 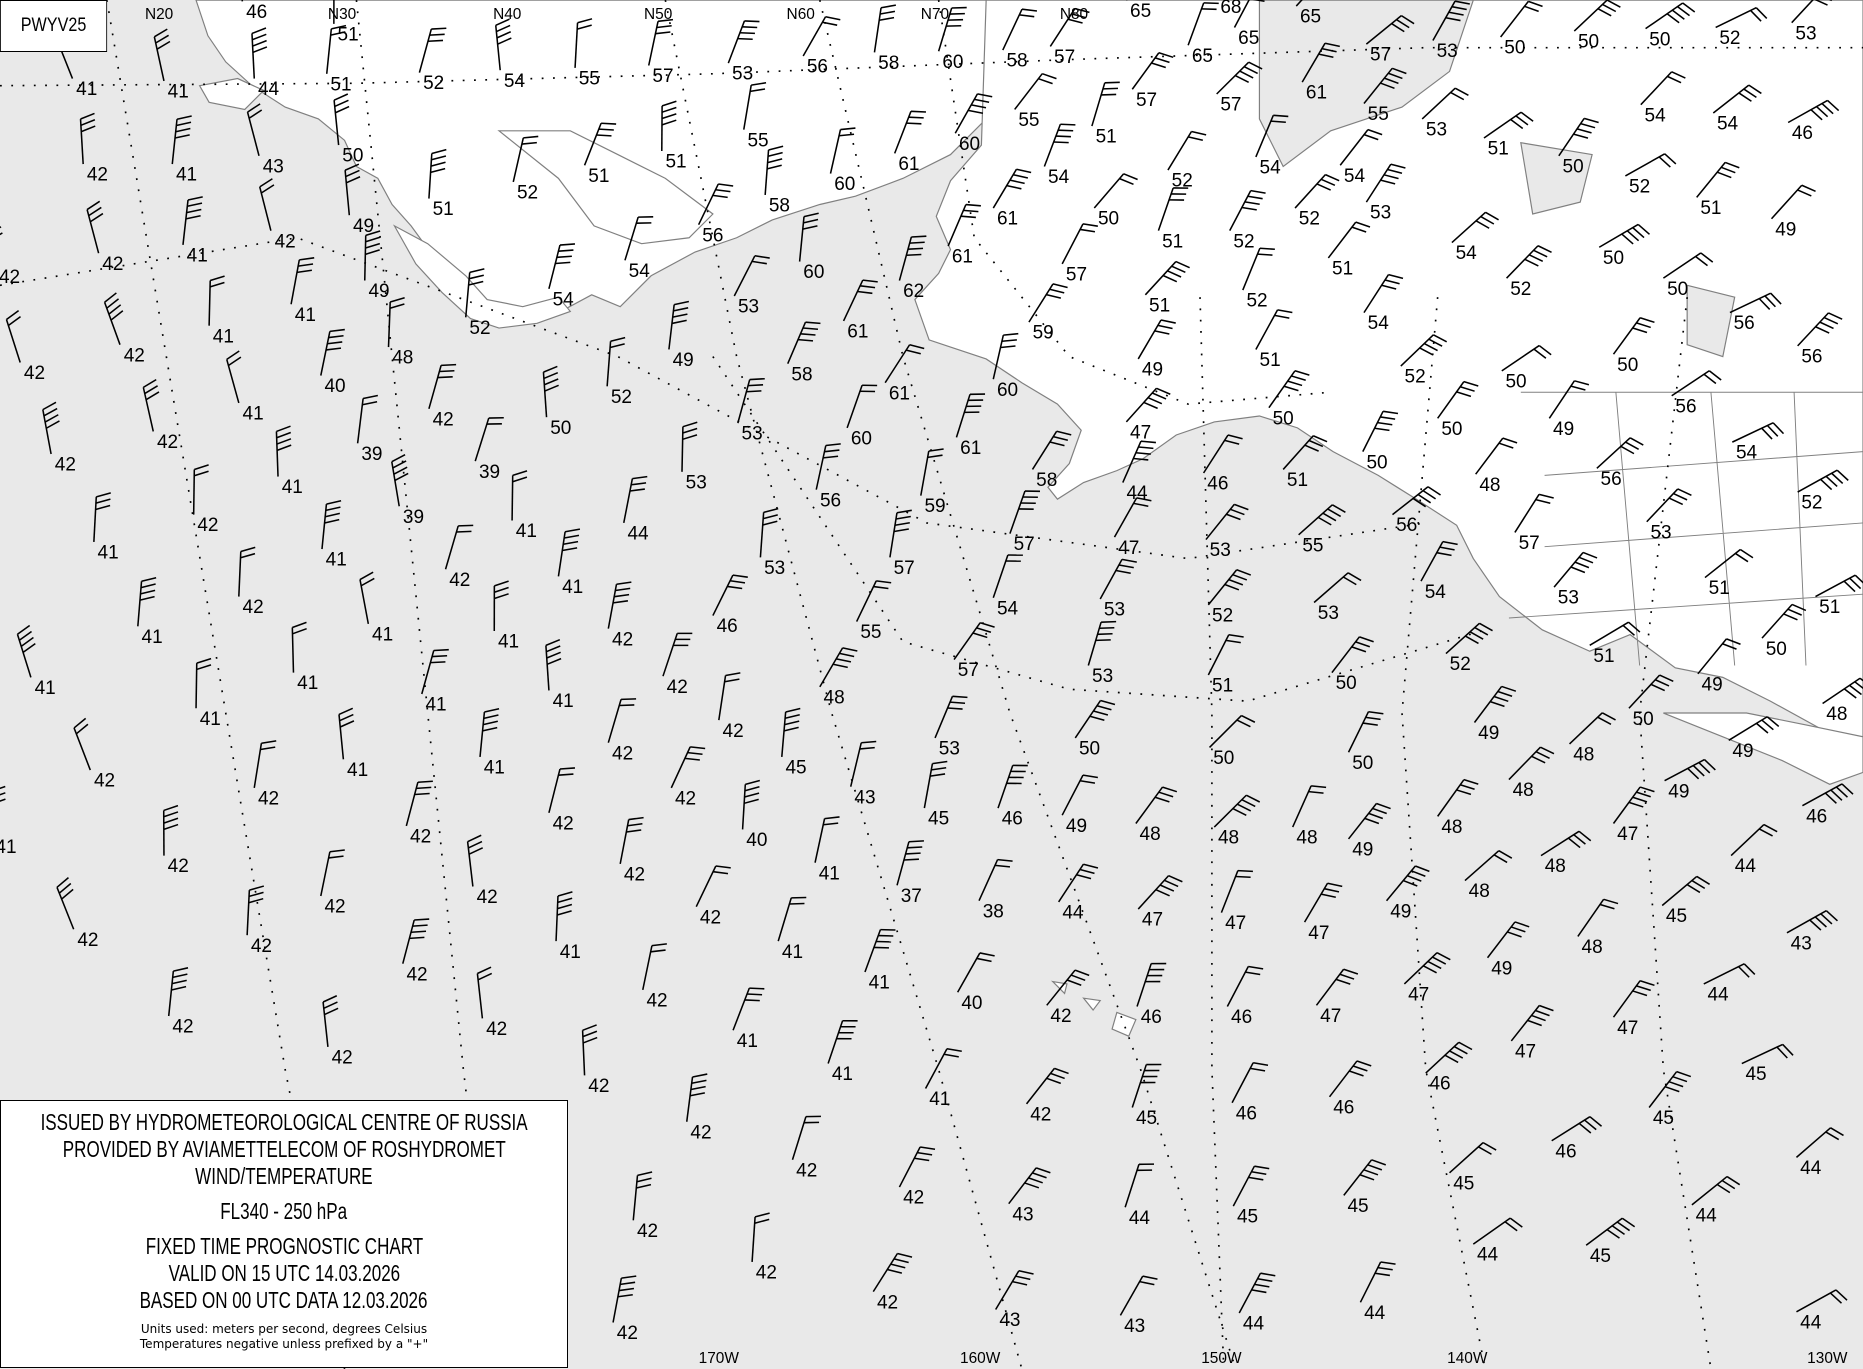 I want to click on land-japan, so click(x=482, y=276).